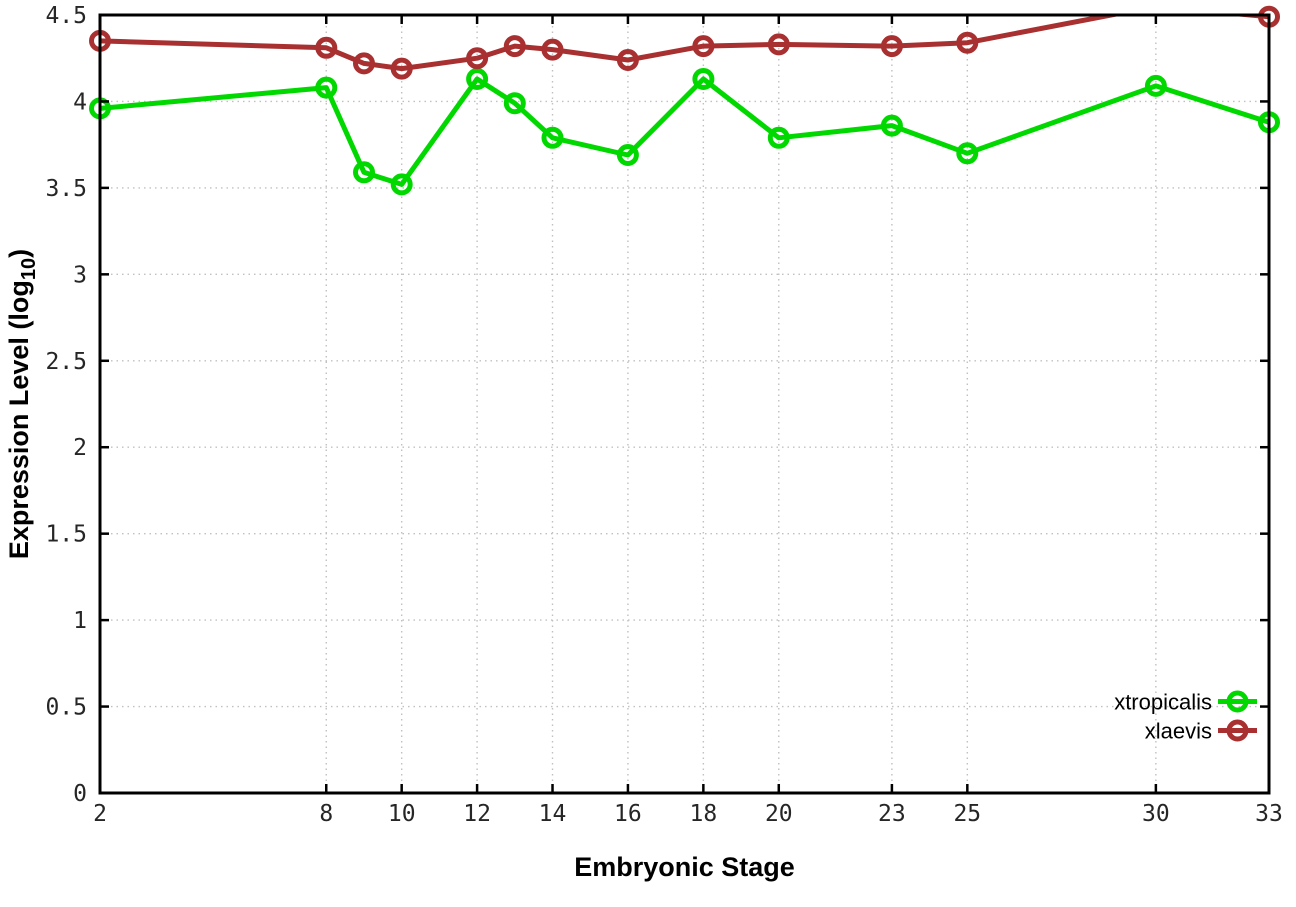 The width and height of the screenshot is (1296, 907). Describe the element at coordinates (1156, 814) in the screenshot. I see `x-tick-label: 30` at that location.